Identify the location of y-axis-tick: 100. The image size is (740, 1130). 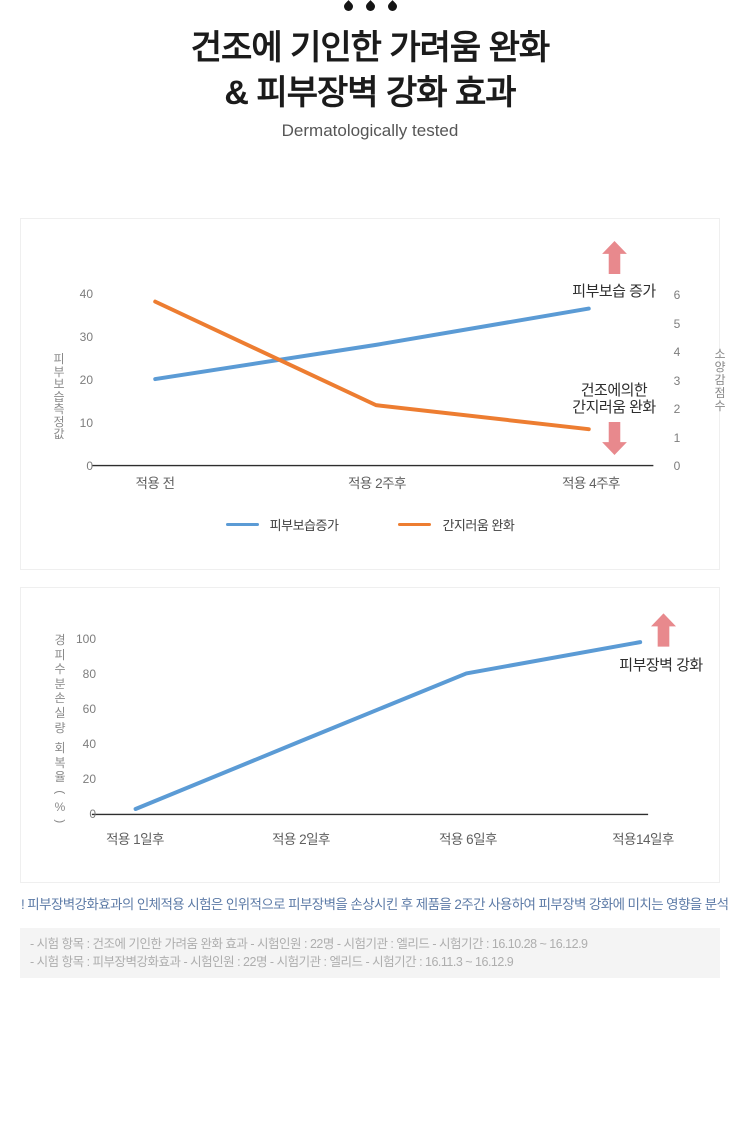
(85, 639).